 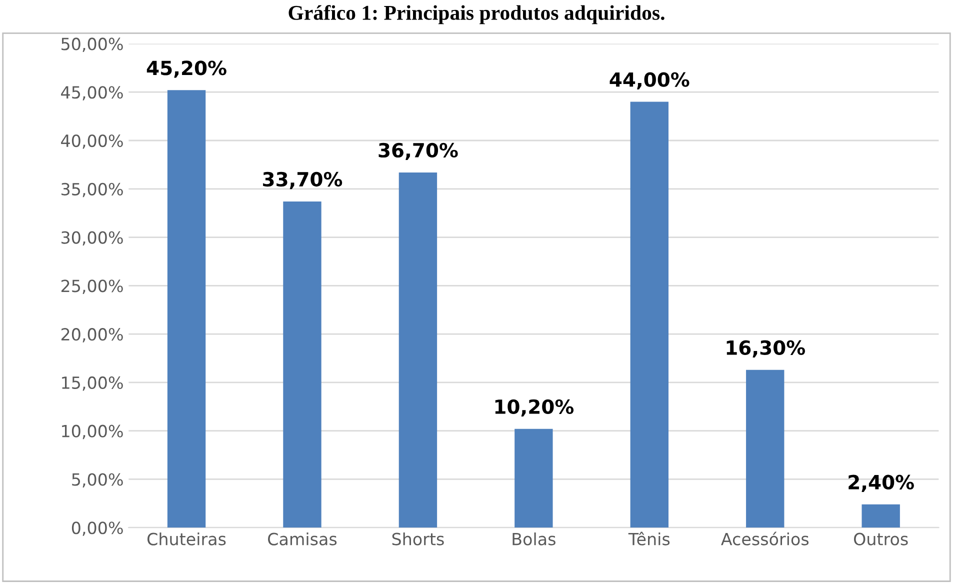 What do you see at coordinates (476, 14) in the screenshot?
I see `chart-title: Gráfico 1: Principais produtos adquiridos.` at bounding box center [476, 14].